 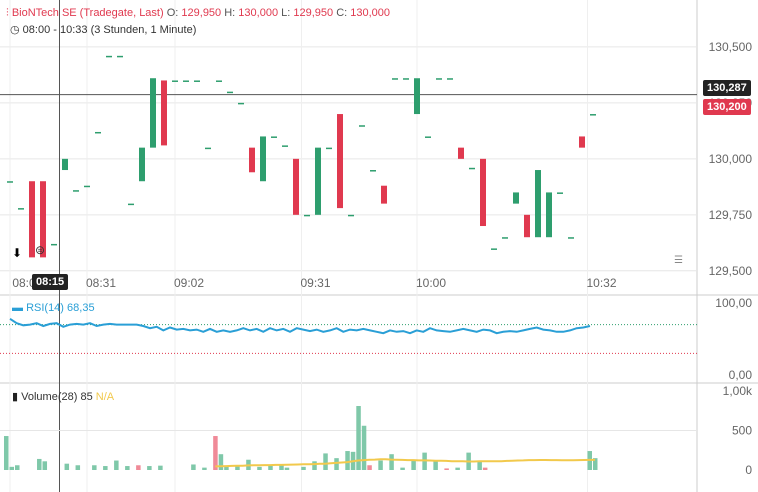 What do you see at coordinates (731, 159) in the screenshot?
I see `price-tick-label: 130,000` at bounding box center [731, 159].